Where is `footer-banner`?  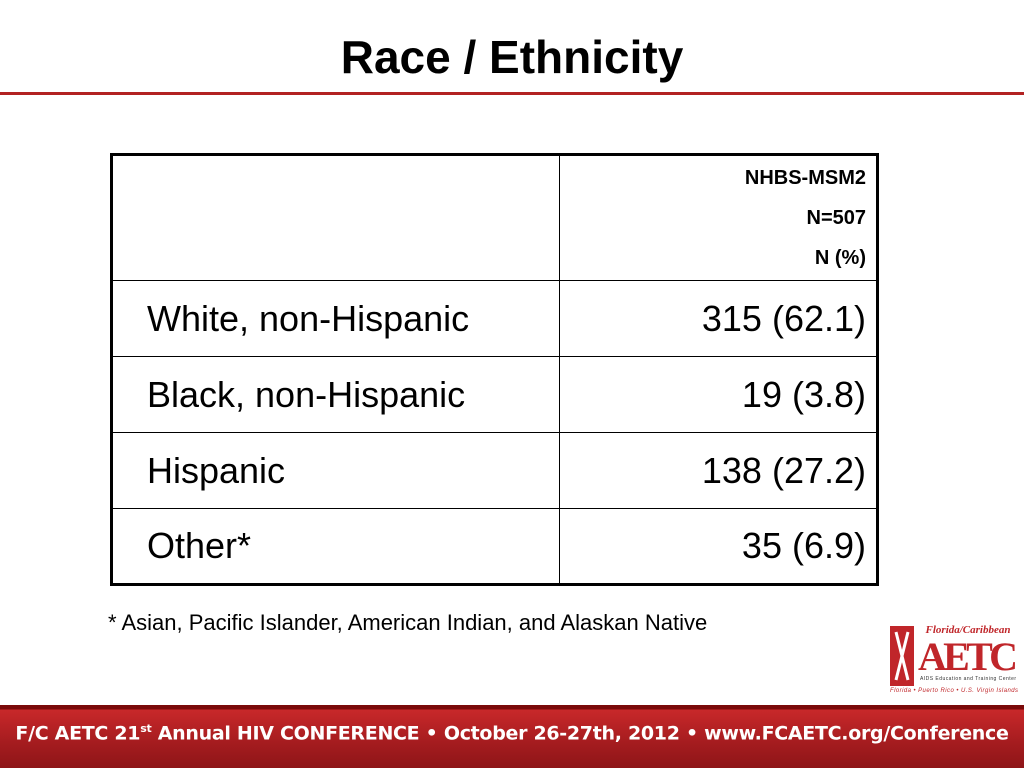
footer-banner is located at coordinates (512, 736).